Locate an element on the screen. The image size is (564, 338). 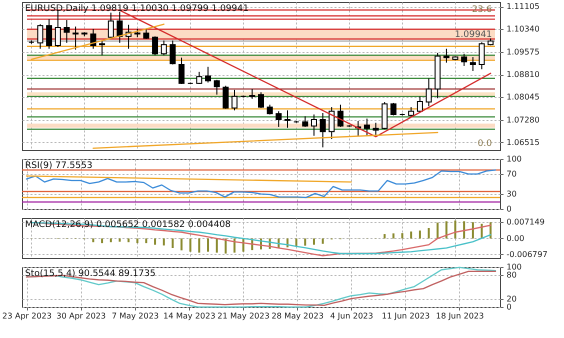
x-tick-label: 14 May 2023 is located at coordinates (189, 316).